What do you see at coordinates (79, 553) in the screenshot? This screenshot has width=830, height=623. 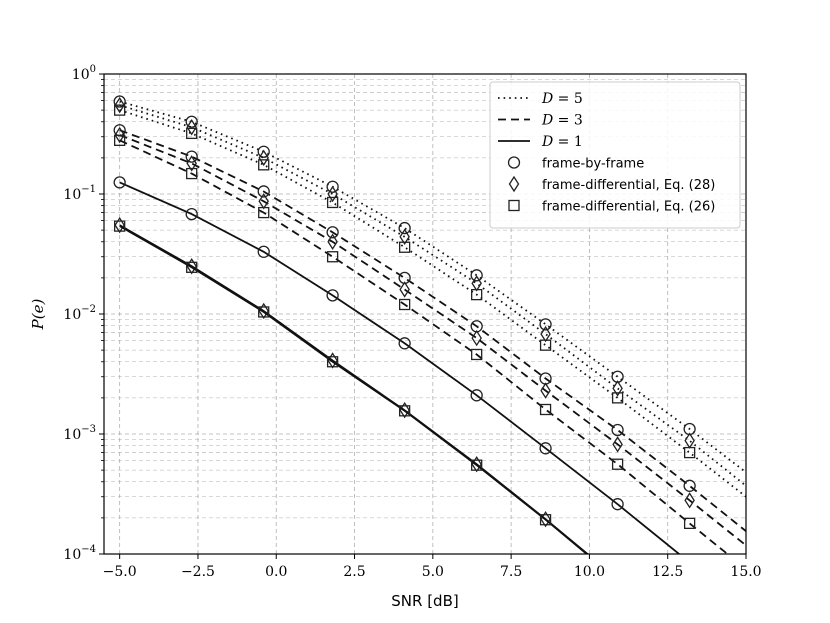 I see `y-tick-label: 10⁻⁴` at bounding box center [79, 553].